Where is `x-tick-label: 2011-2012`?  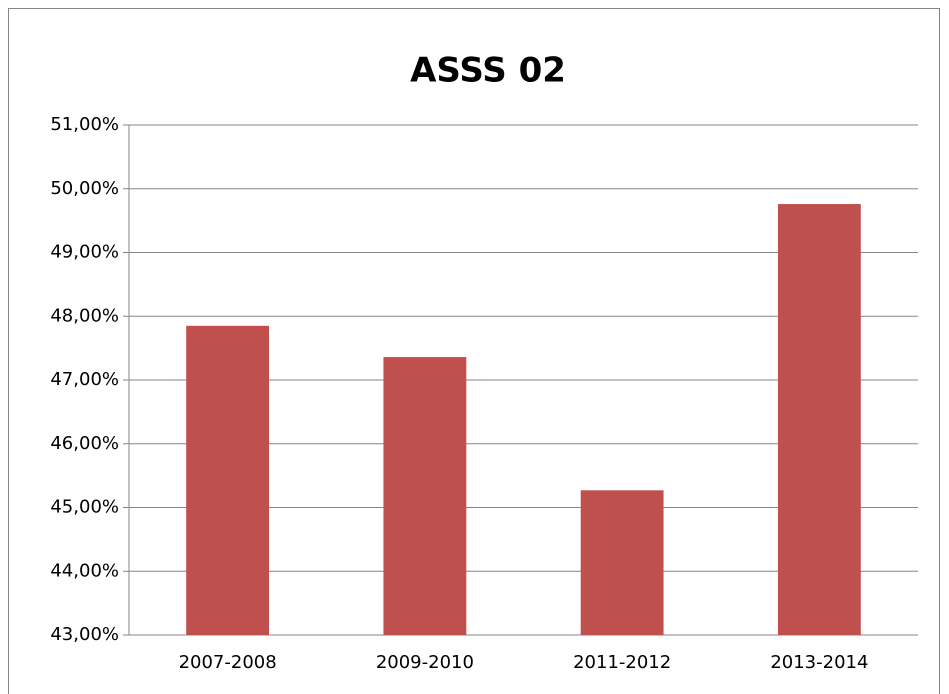
x-tick-label: 2011-2012 is located at coordinates (622, 662).